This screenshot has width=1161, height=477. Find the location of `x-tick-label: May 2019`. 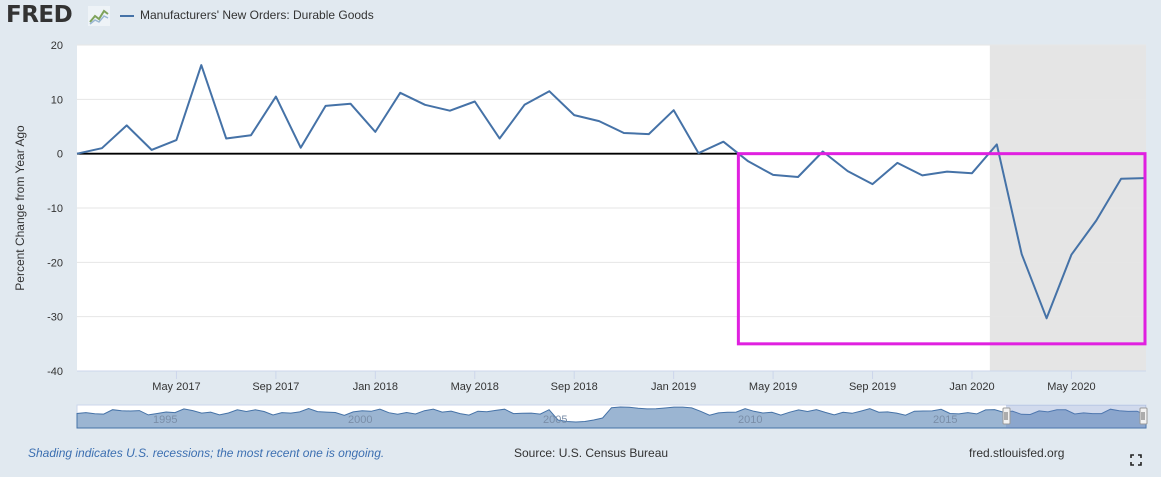

x-tick-label: May 2019 is located at coordinates (773, 387).